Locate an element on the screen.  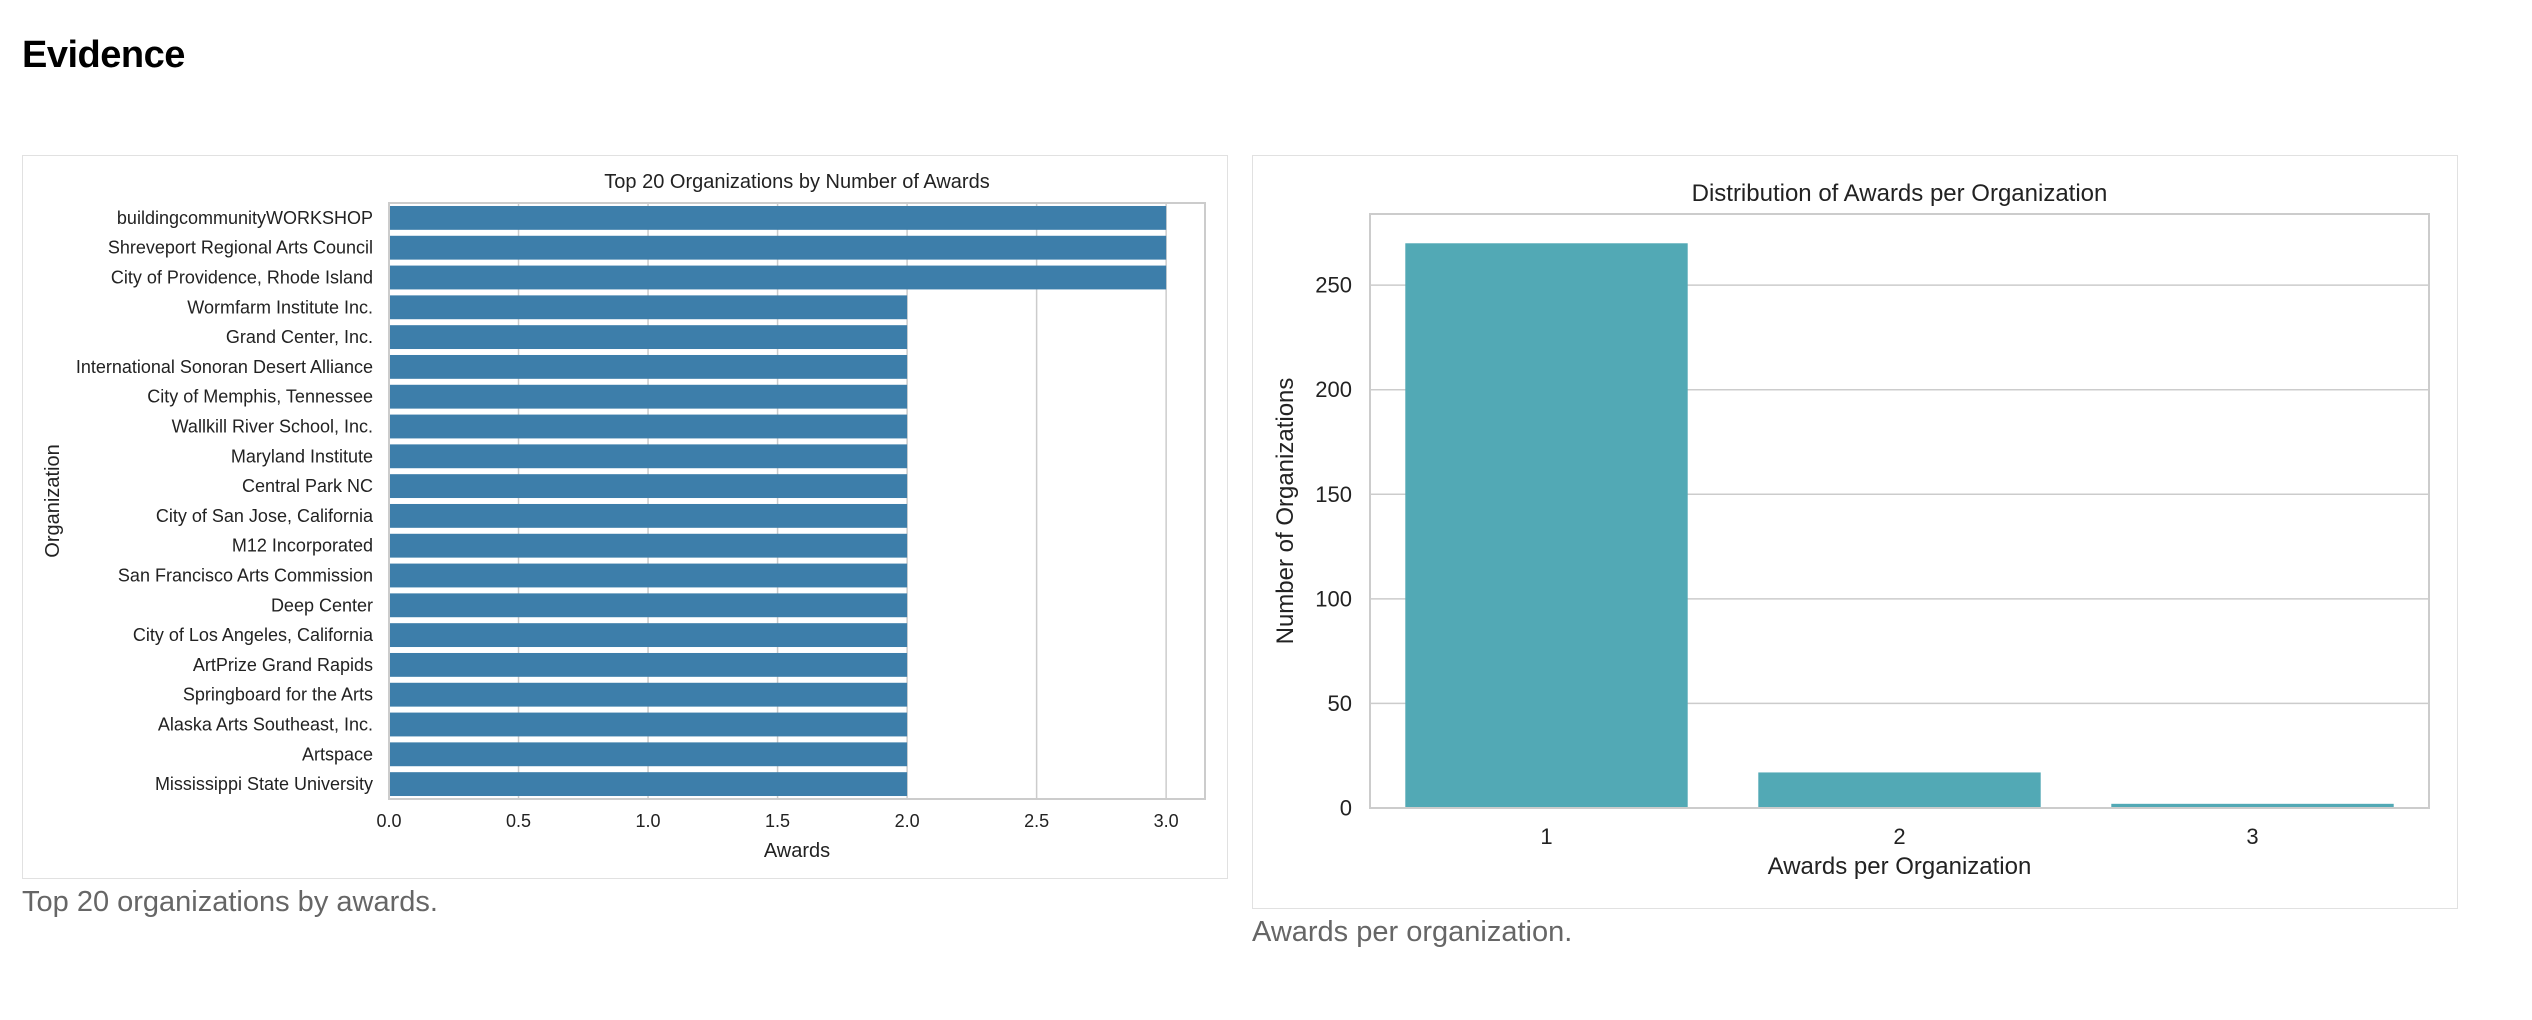
y-tick-label: buildingcommunityWORKSHOP is located at coordinates (245, 218).